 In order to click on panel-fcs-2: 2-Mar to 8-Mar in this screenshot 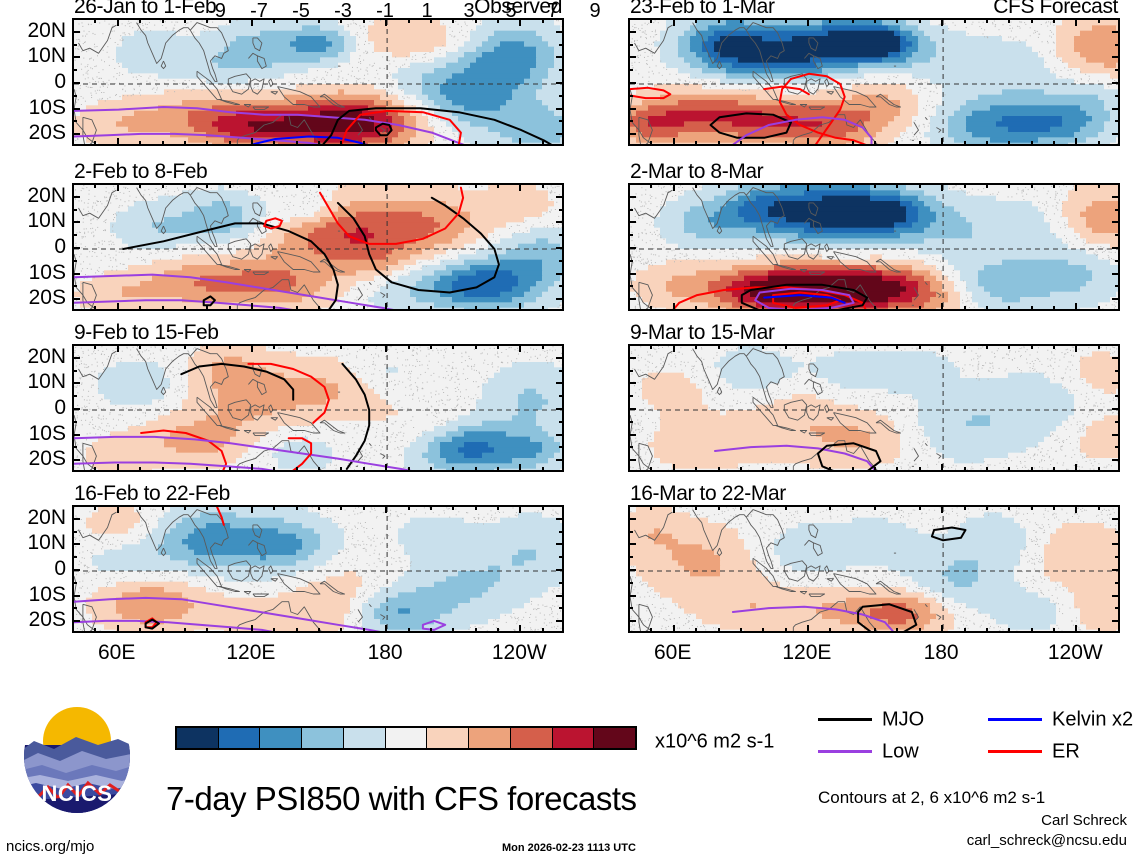, I will do `click(874, 235)`.